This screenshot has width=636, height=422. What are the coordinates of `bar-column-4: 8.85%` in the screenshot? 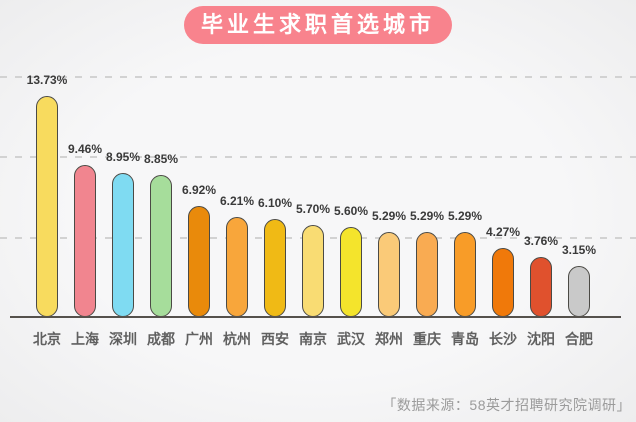 It's located at (161, 234).